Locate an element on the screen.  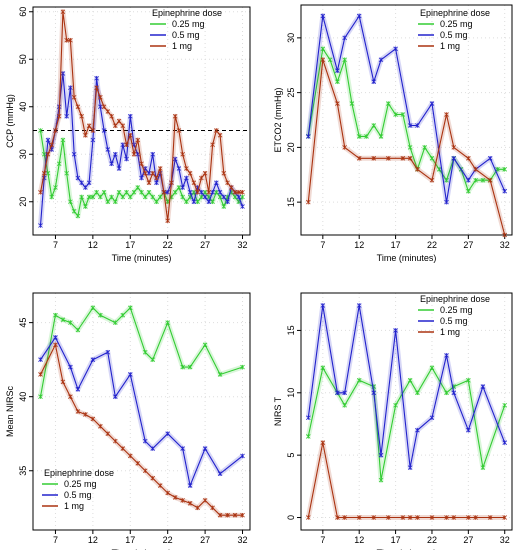
y-tick-label: 30 is located at coordinates (291, 38).